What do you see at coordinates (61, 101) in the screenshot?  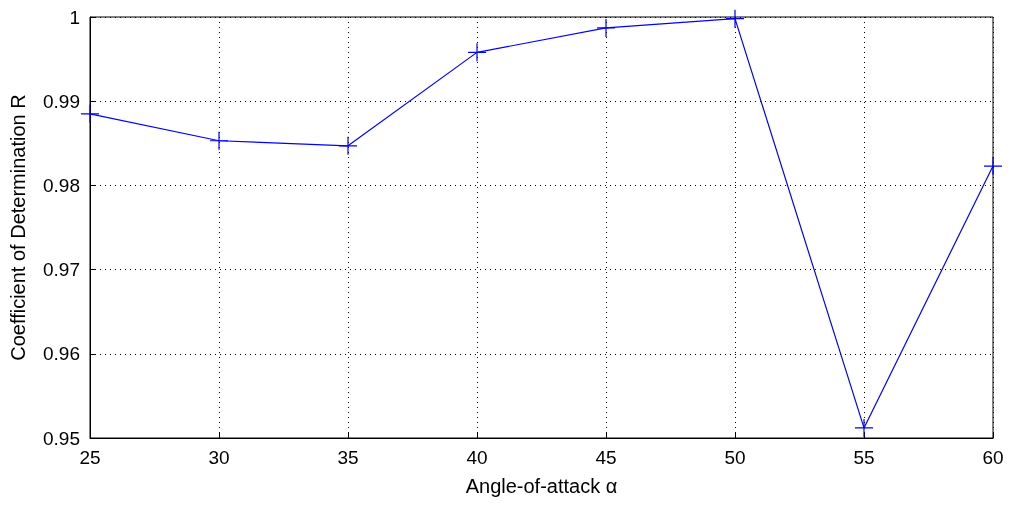 I see `y-tick-label: 0.99` at bounding box center [61, 101].